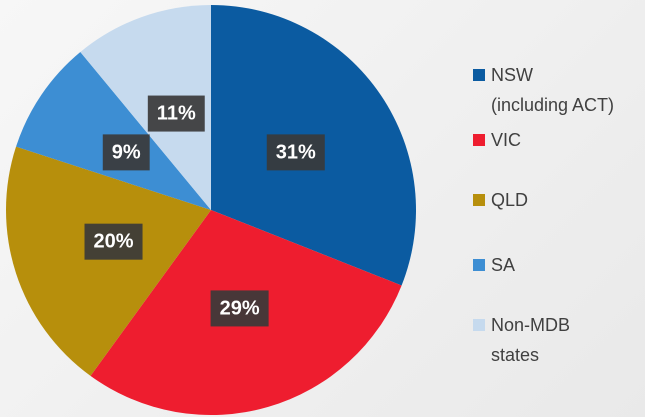  I want to click on legend-line: VIC, so click(506, 140).